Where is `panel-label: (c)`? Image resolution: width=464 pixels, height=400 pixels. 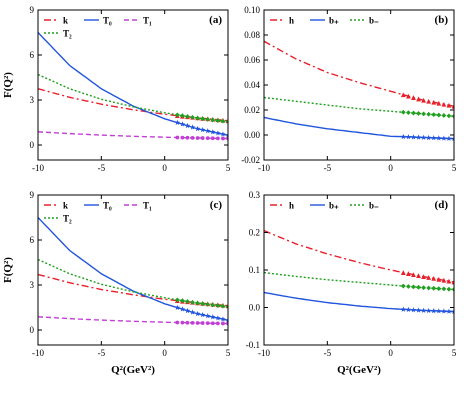 panel-label: (c) is located at coordinates (216, 205).